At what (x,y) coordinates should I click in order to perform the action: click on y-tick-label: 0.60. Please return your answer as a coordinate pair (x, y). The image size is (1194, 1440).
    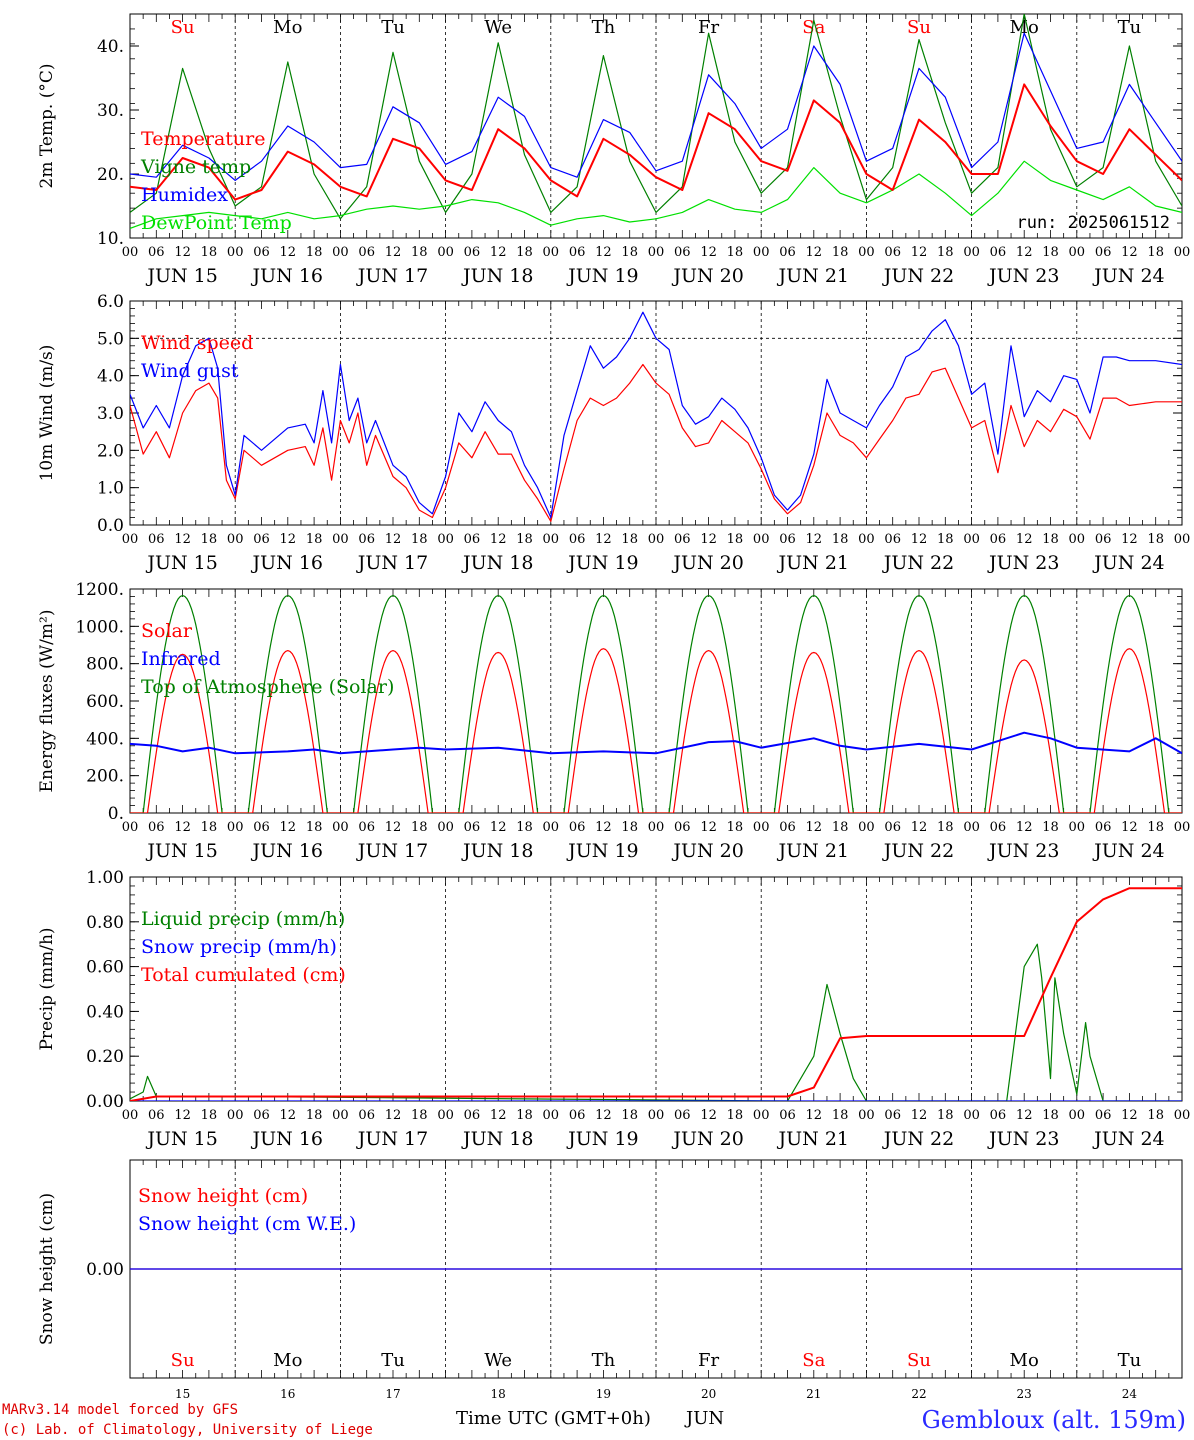
    Looking at the image, I should click on (105, 968).